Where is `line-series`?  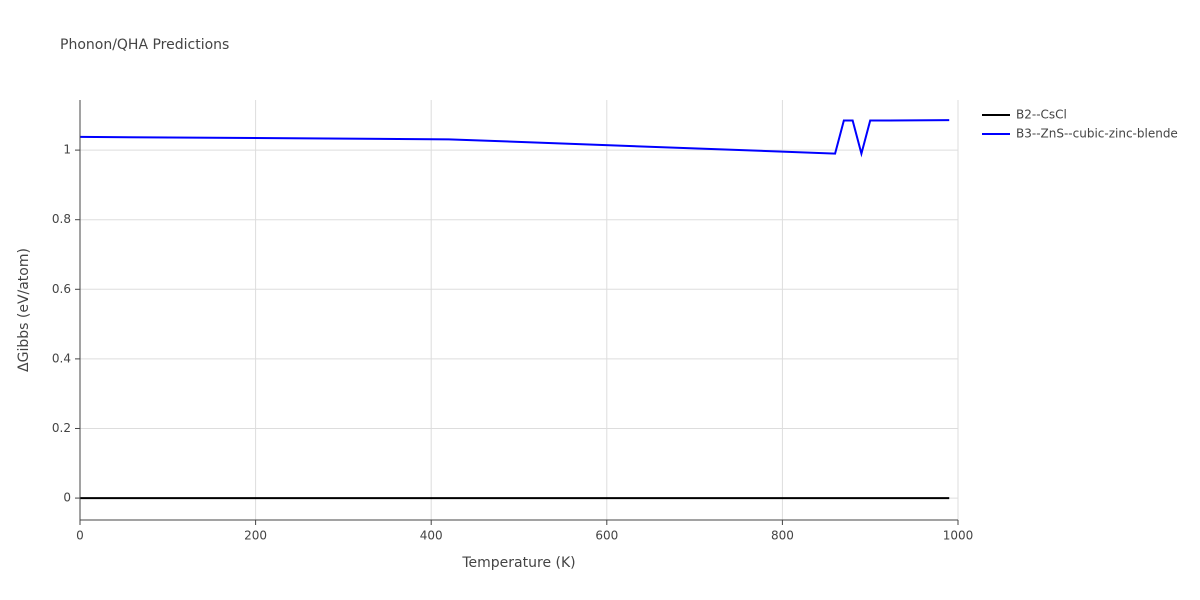
line-series is located at coordinates (514, 138).